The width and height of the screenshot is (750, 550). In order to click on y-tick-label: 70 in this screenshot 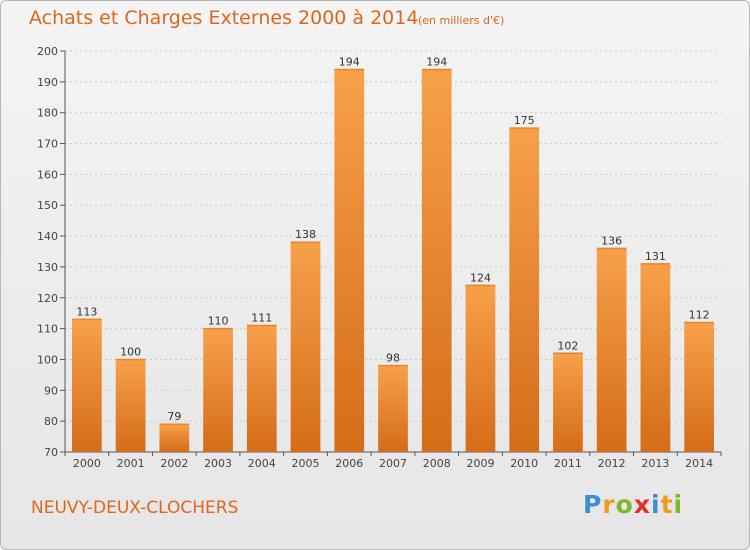, I will do `click(51, 452)`.